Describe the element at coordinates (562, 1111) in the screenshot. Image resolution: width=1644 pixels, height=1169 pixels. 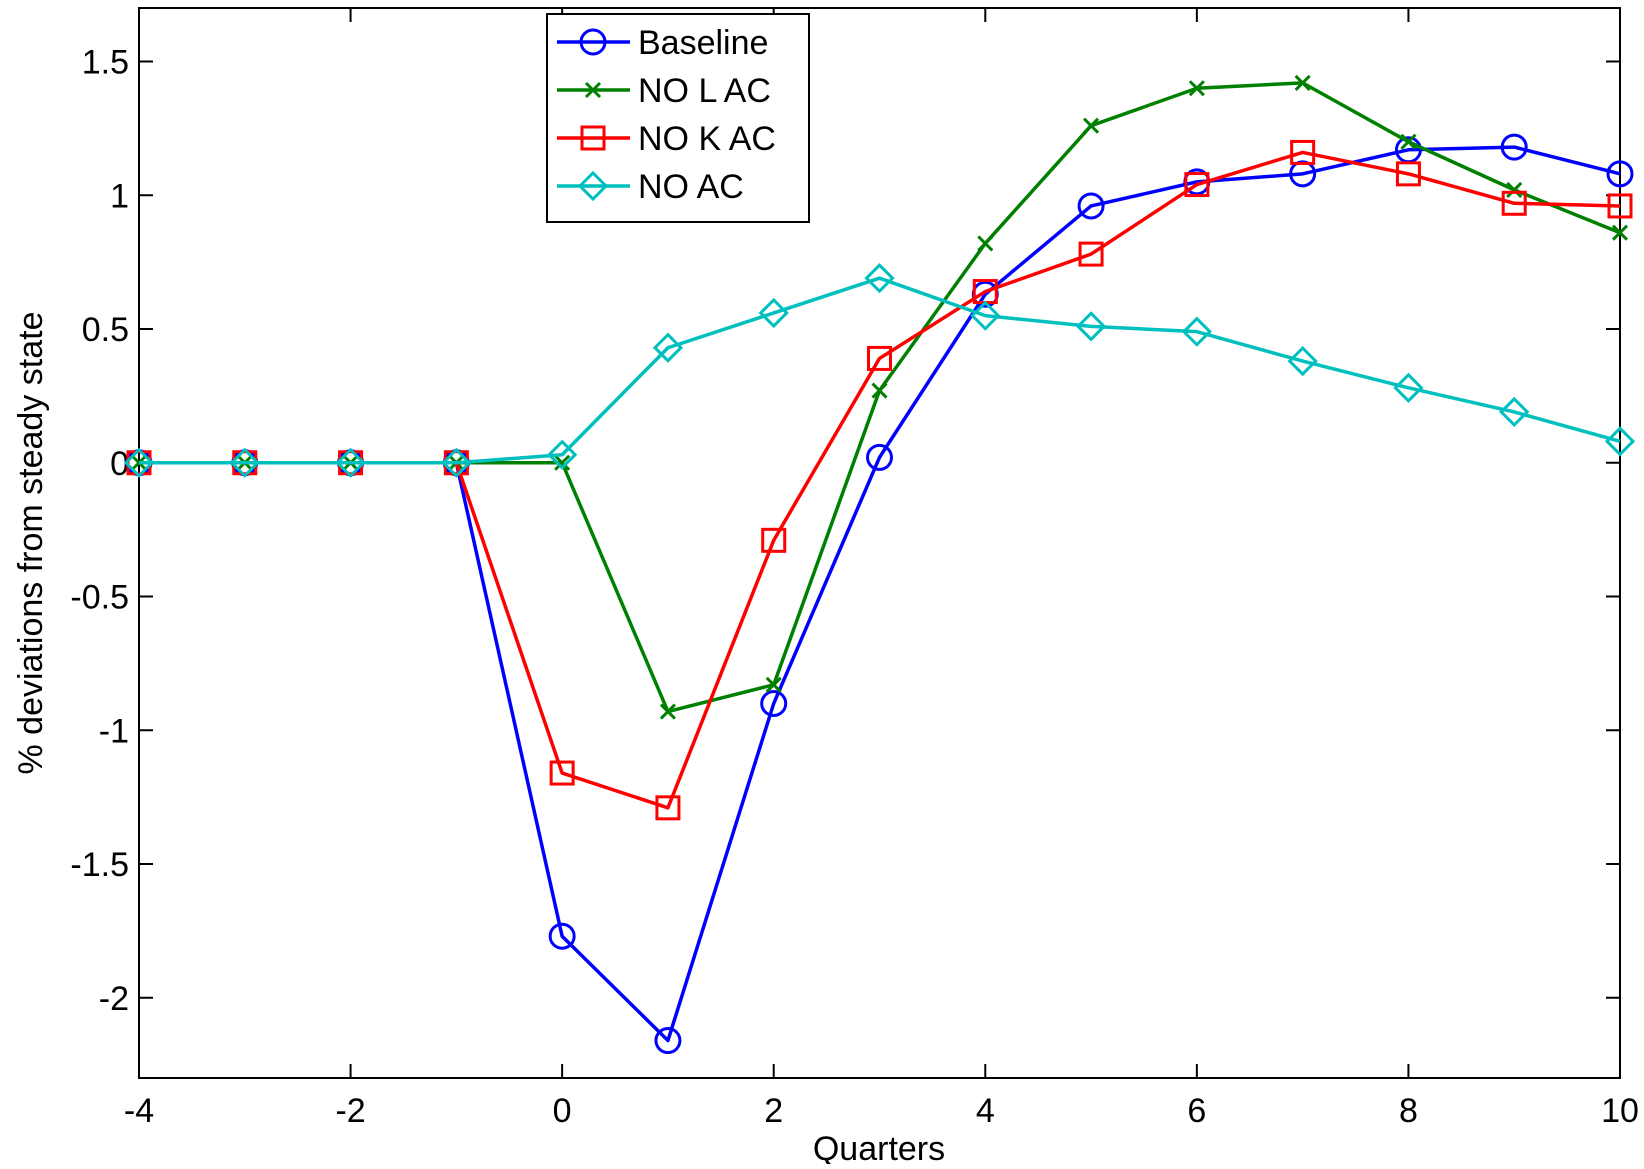
I see `x-tick-label: 0` at that location.